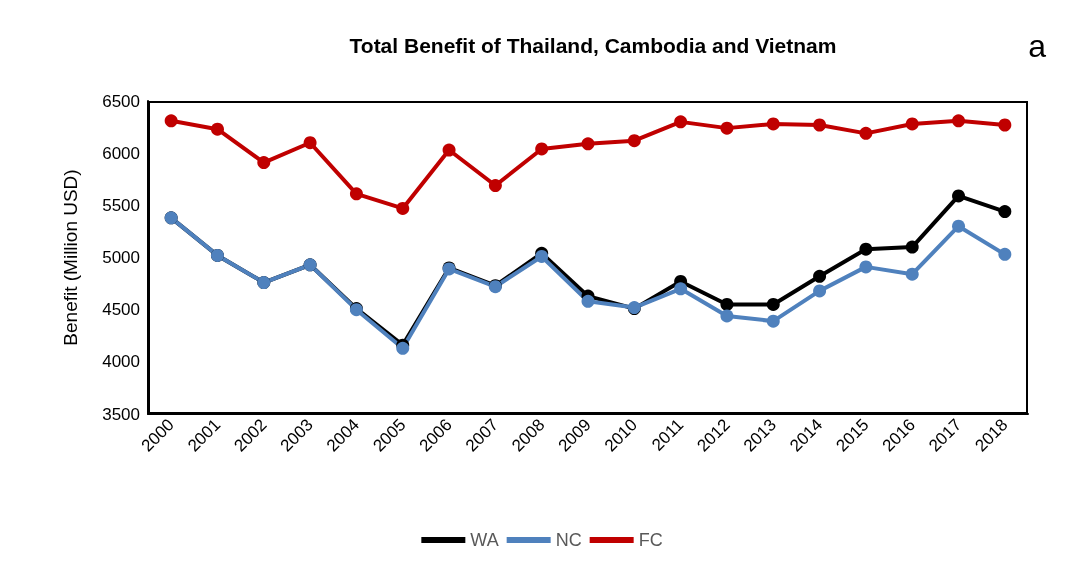 The image size is (1084, 578). I want to click on y-tick-label: 6500, so click(121, 101).